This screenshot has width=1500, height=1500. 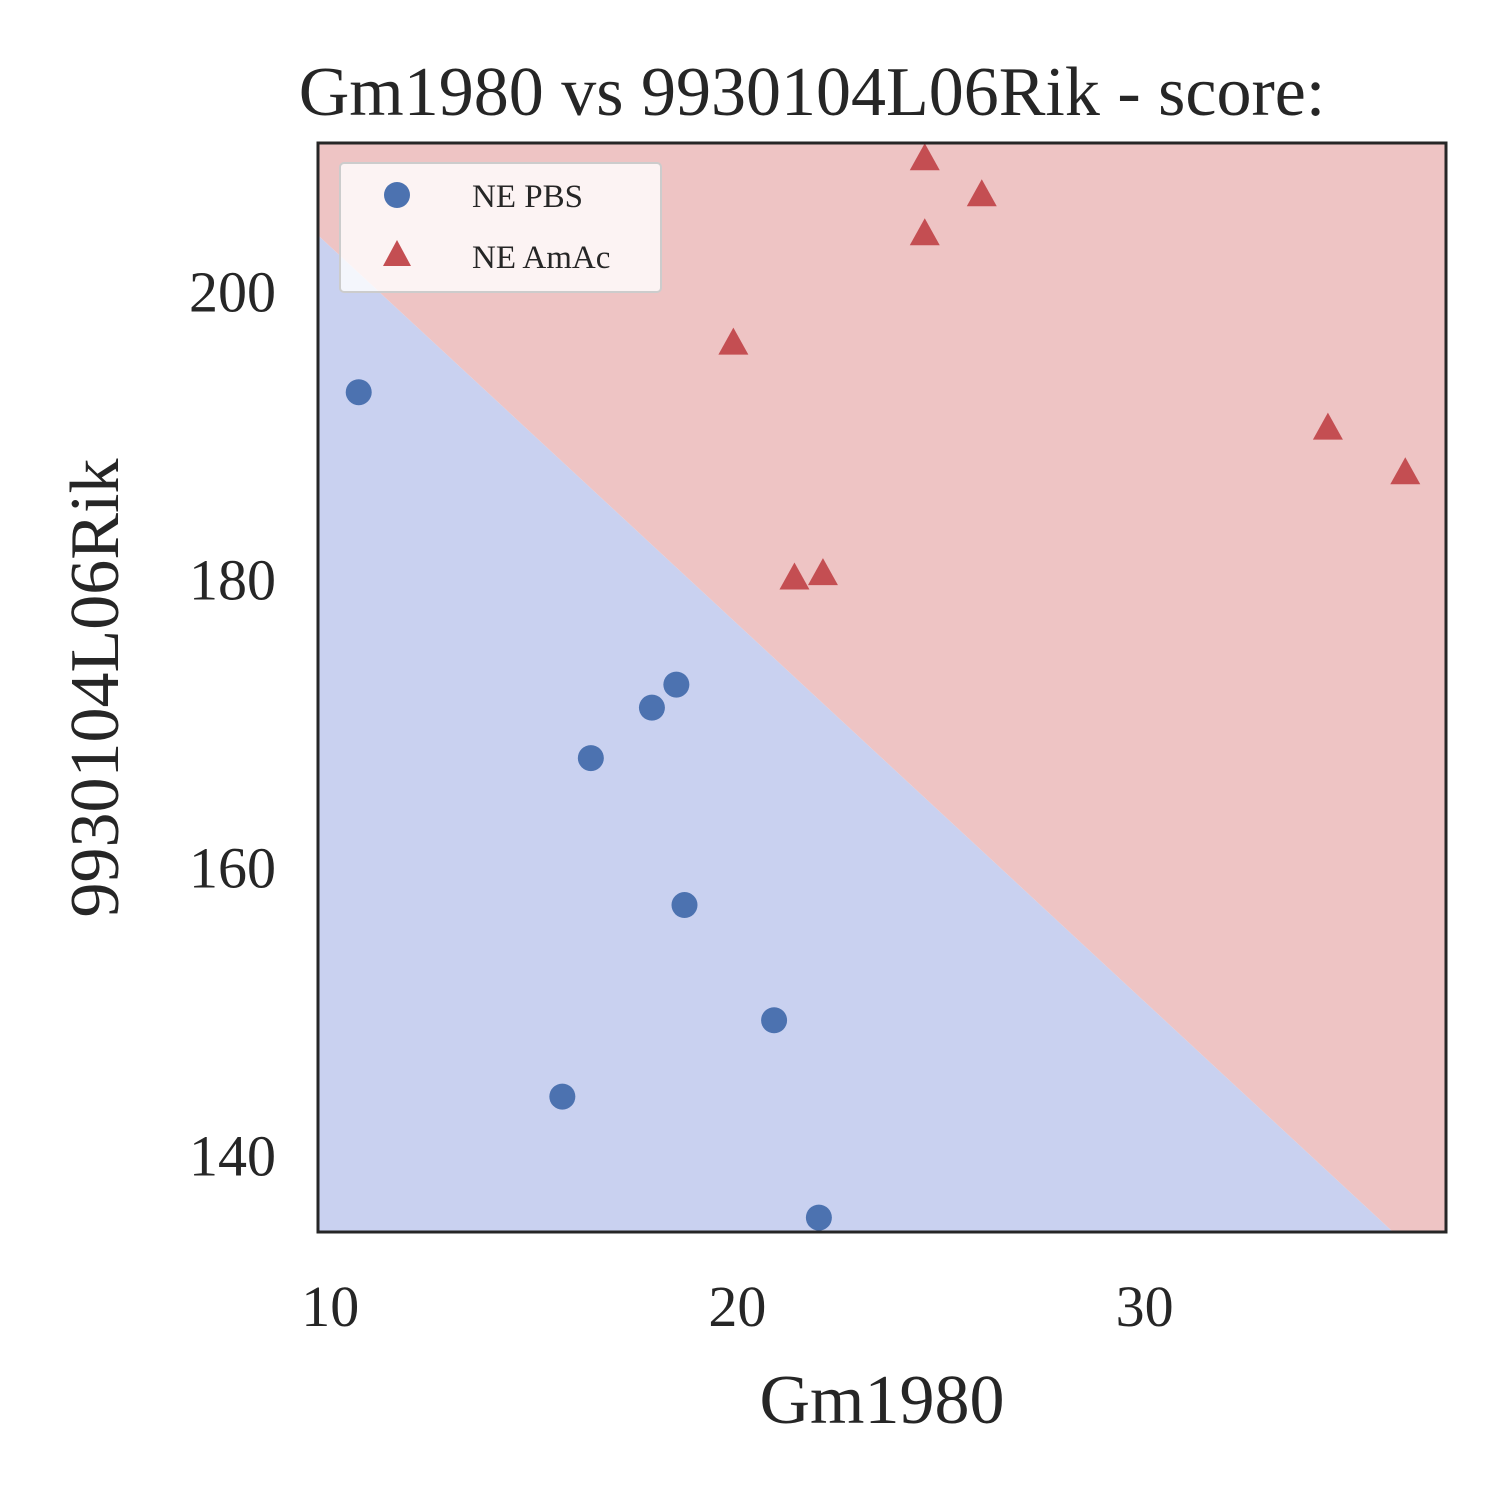 What do you see at coordinates (232, 579) in the screenshot?
I see `y-tick-label: 180` at bounding box center [232, 579].